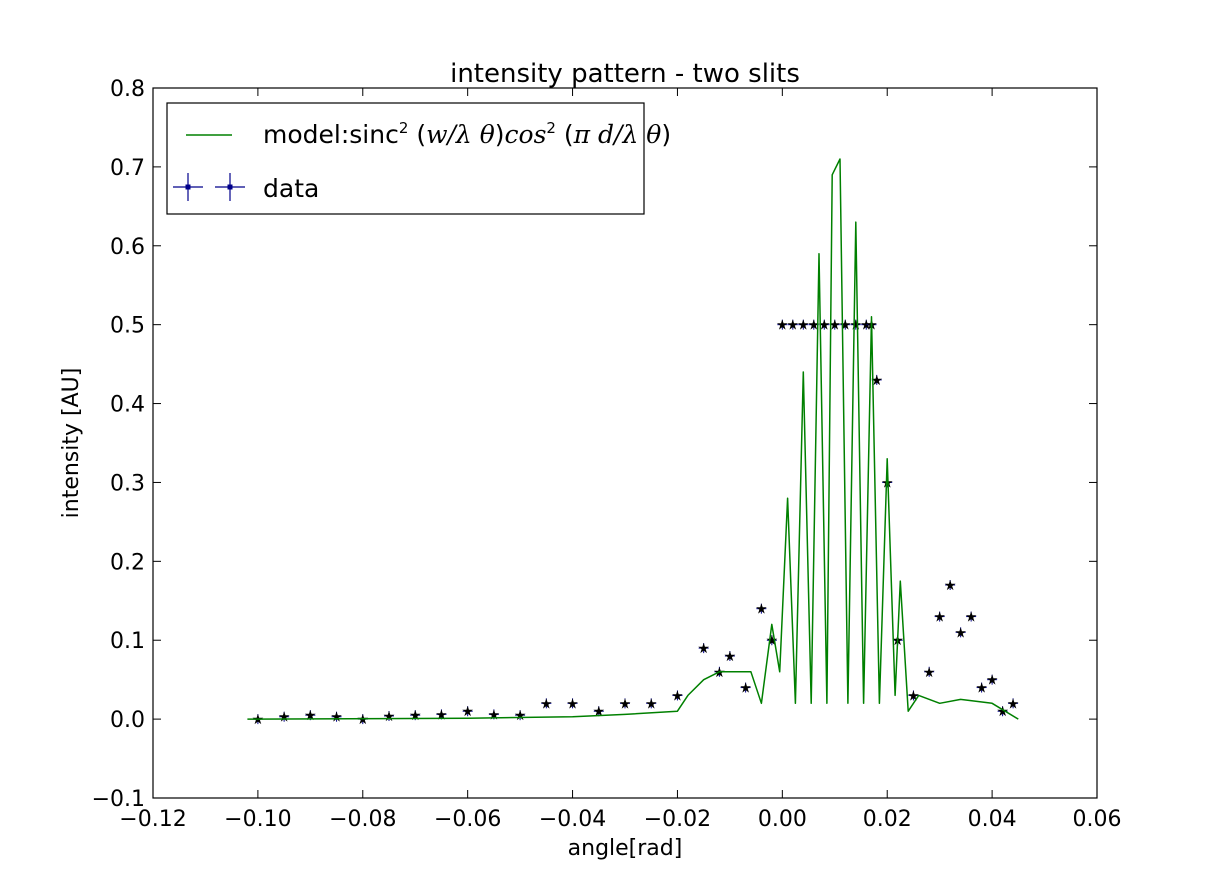  I want to click on y-tick-label: 0.0, so click(127, 720).